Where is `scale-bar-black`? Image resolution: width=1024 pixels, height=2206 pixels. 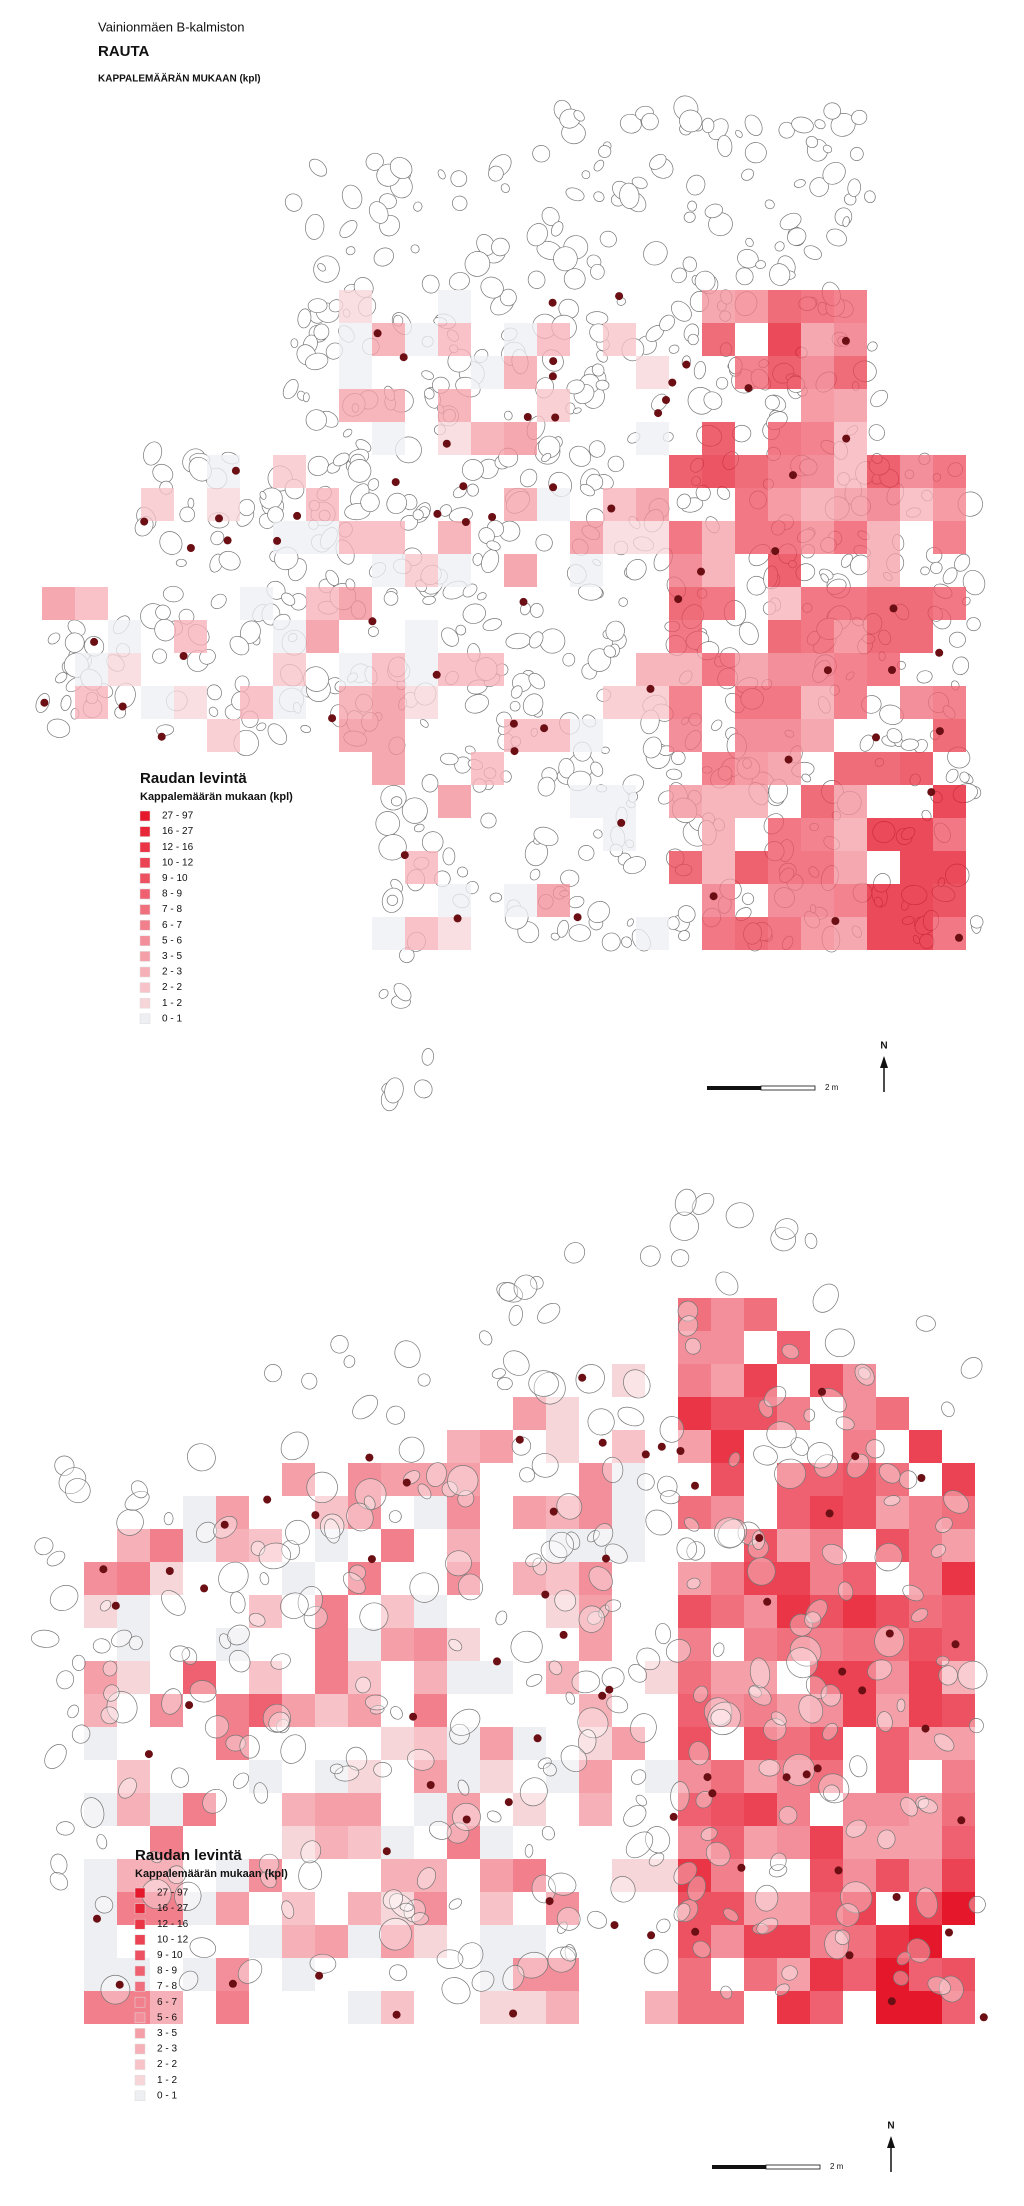 scale-bar-black is located at coordinates (739, 2167).